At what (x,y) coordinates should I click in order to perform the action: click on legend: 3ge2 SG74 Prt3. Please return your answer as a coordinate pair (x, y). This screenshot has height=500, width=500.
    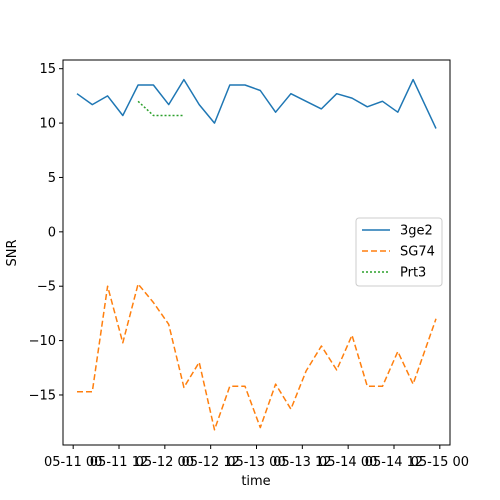
    Looking at the image, I should click on (399, 252).